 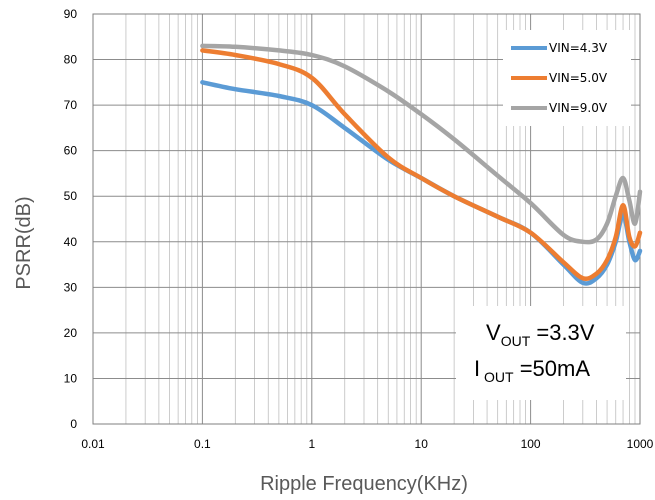 What do you see at coordinates (73, 424) in the screenshot?
I see `y-tick-label: 0` at bounding box center [73, 424].